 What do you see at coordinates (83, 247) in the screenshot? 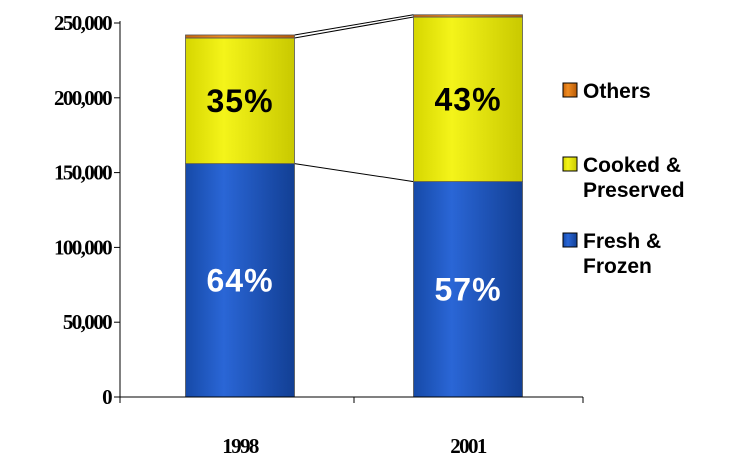
I see `y-tick-label: 100,000` at bounding box center [83, 247].